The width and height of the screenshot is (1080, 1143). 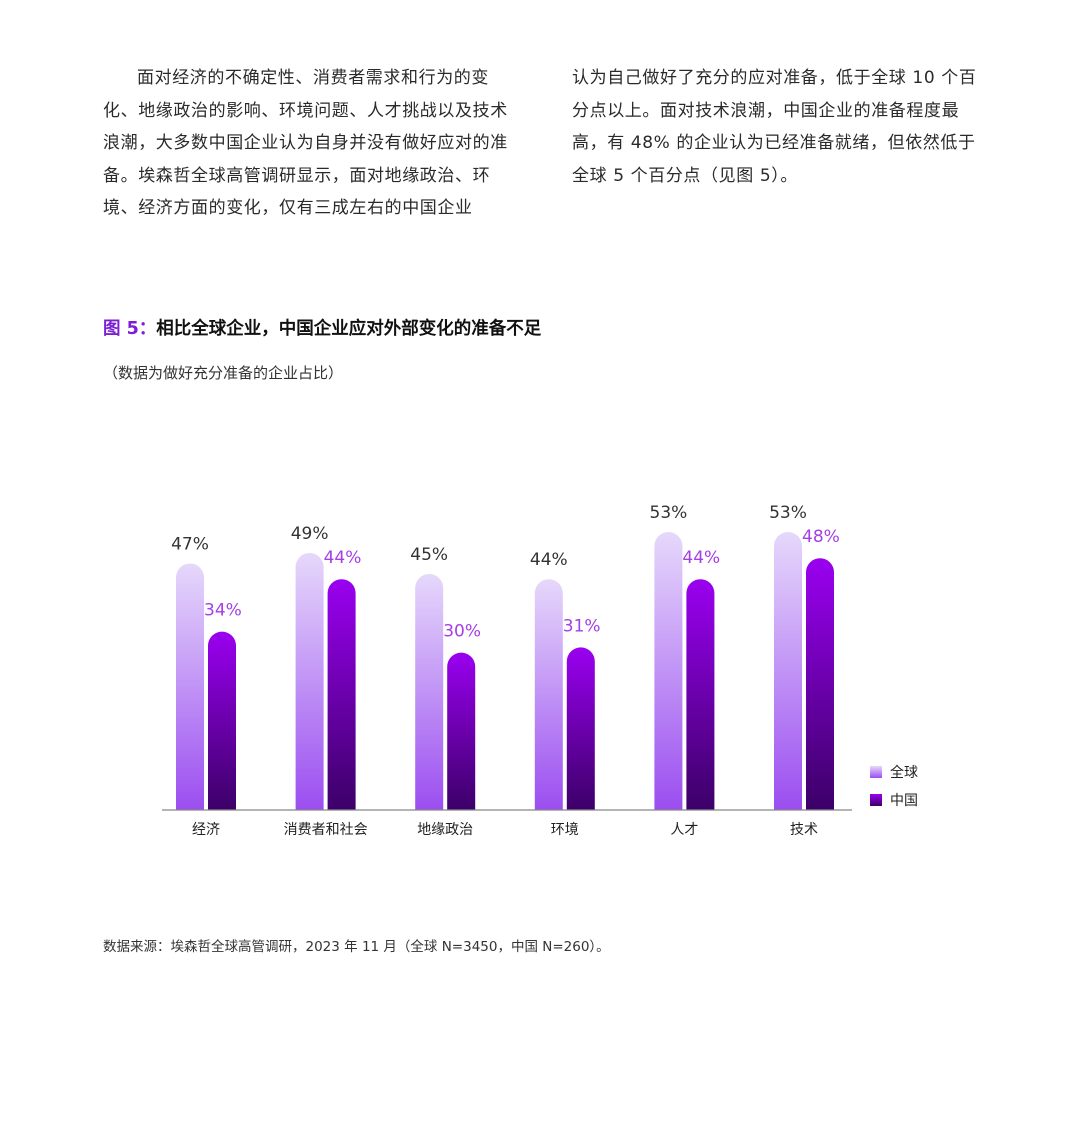 What do you see at coordinates (326, 830) in the screenshot?
I see `category-label-1: 消费者和社会` at bounding box center [326, 830].